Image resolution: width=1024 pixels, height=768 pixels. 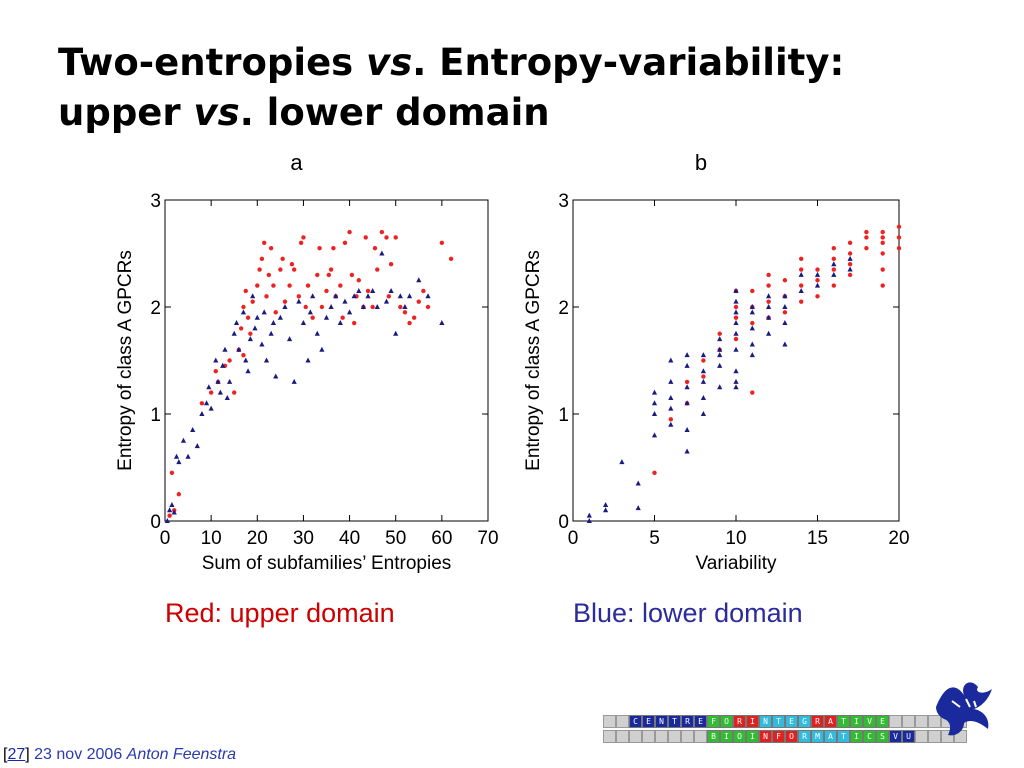 What do you see at coordinates (573, 538) in the screenshot?
I see `x-tick-label: 0` at bounding box center [573, 538].